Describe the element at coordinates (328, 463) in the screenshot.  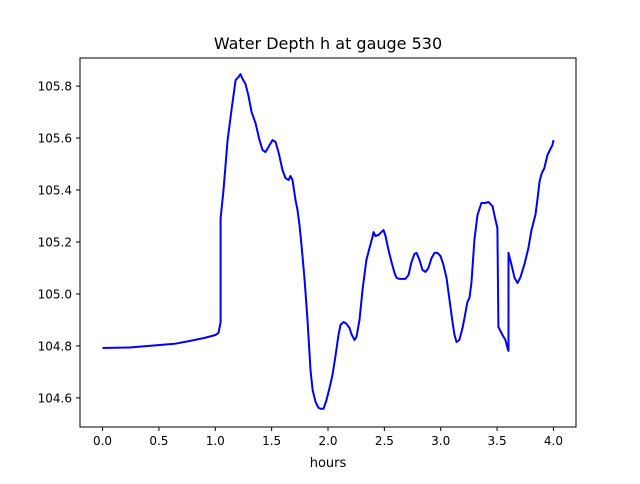
I see `x-axis-label: hours` at that location.